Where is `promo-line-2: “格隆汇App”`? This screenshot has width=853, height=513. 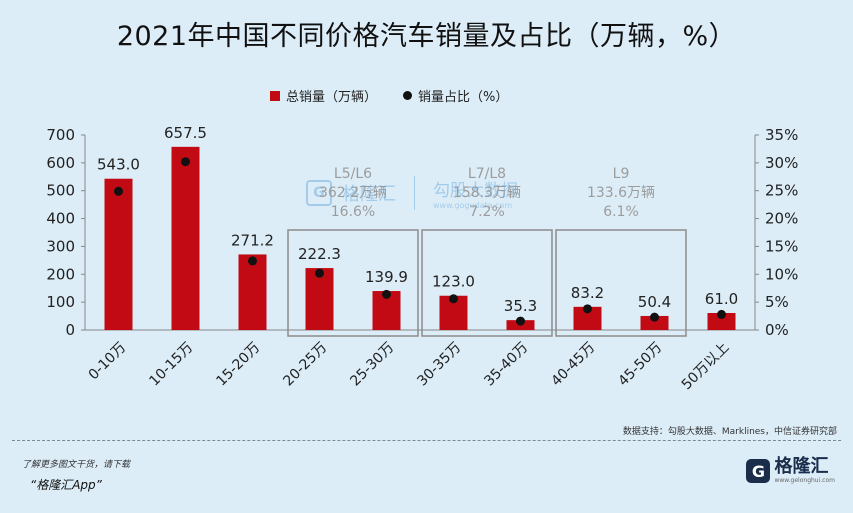 promo-line-2: “格隆汇App” is located at coordinates (66, 485).